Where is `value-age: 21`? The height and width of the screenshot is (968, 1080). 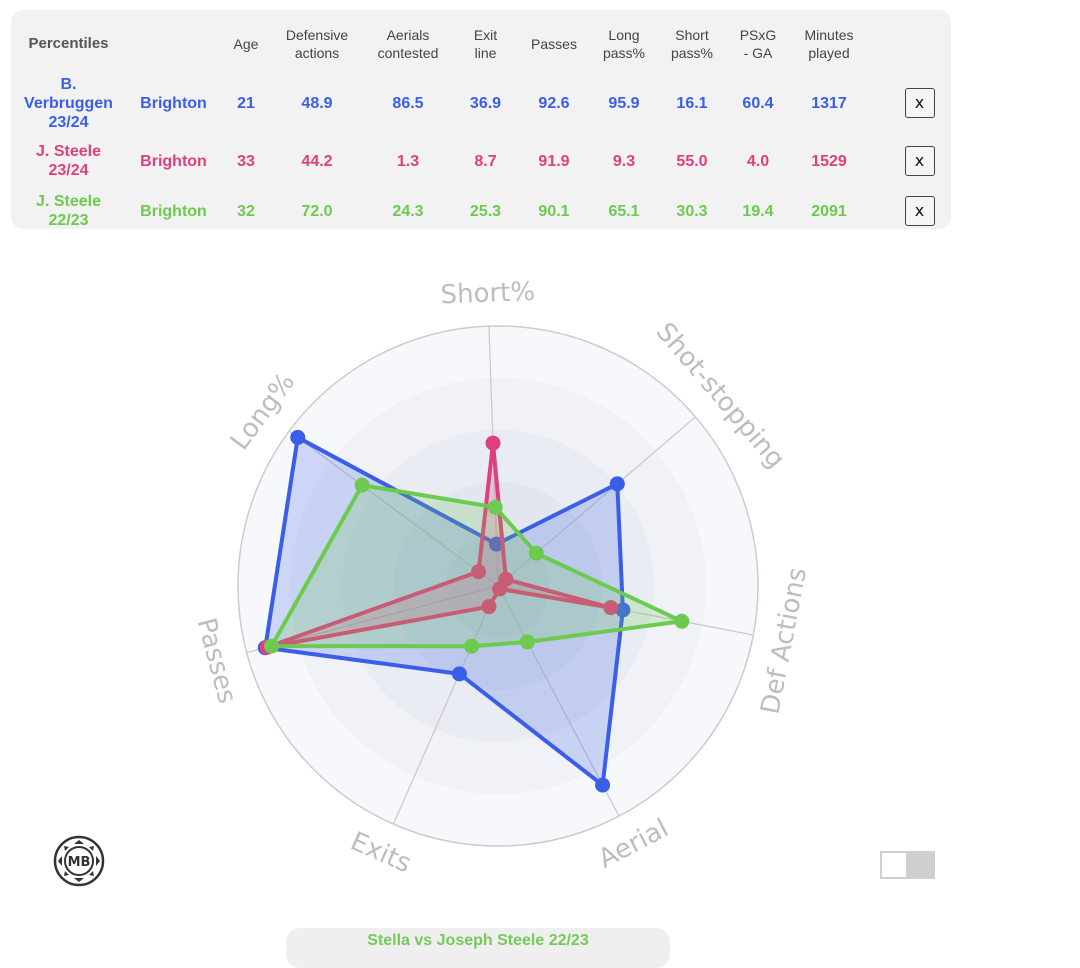
value-age: 21 is located at coordinates (246, 103).